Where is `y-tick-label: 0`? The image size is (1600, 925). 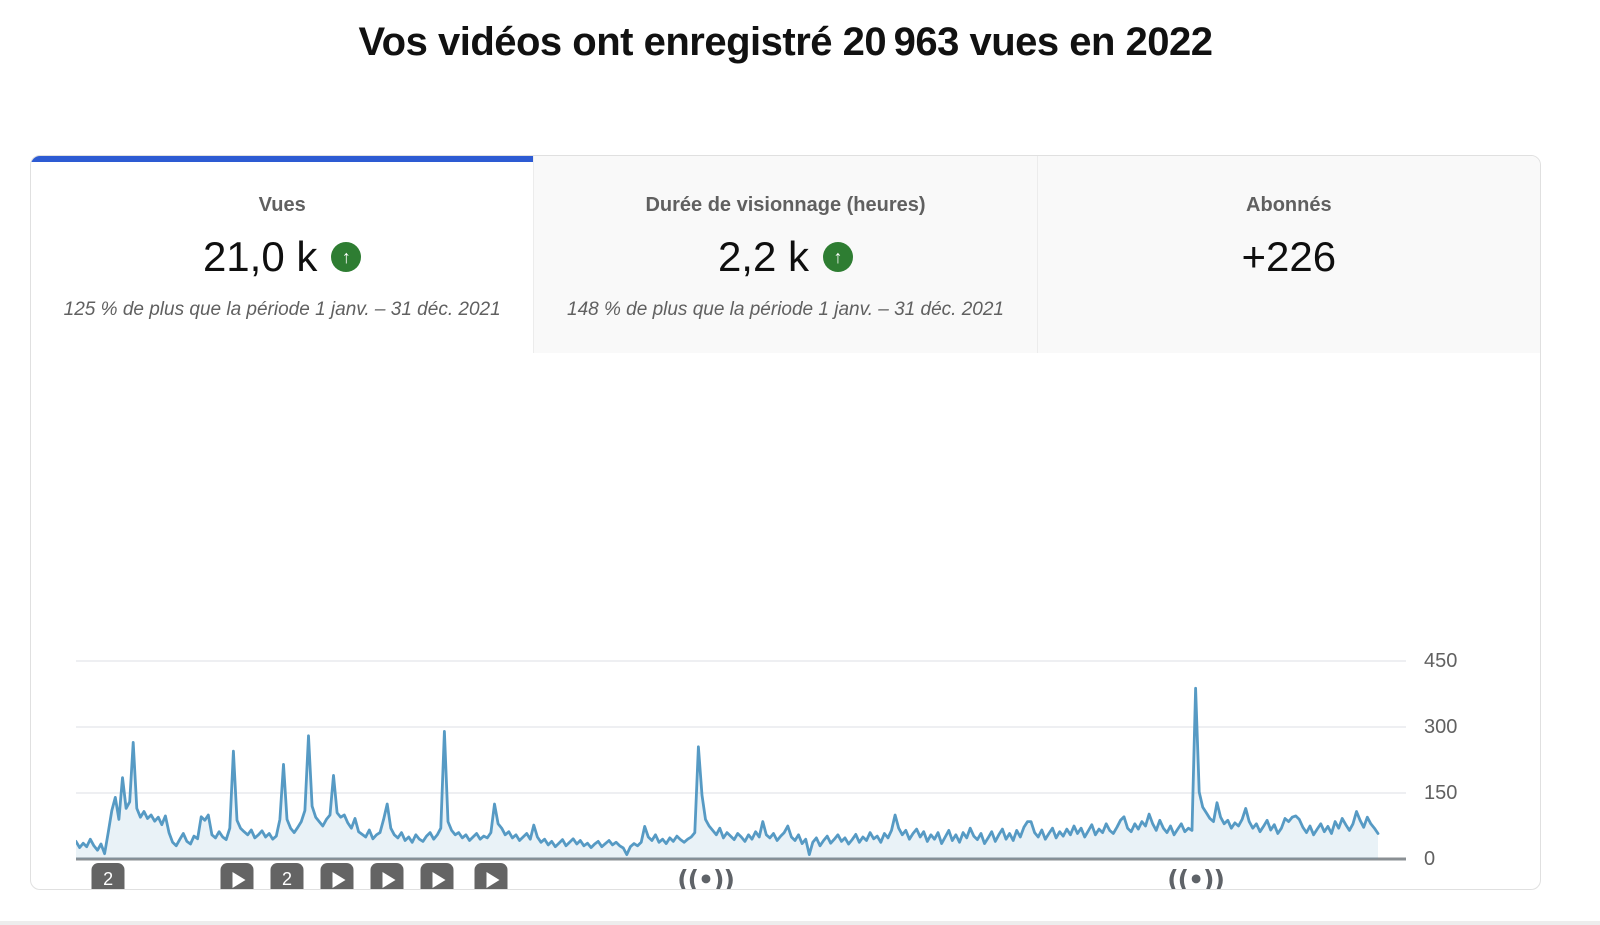
y-tick-label: 0 is located at coordinates (1430, 859).